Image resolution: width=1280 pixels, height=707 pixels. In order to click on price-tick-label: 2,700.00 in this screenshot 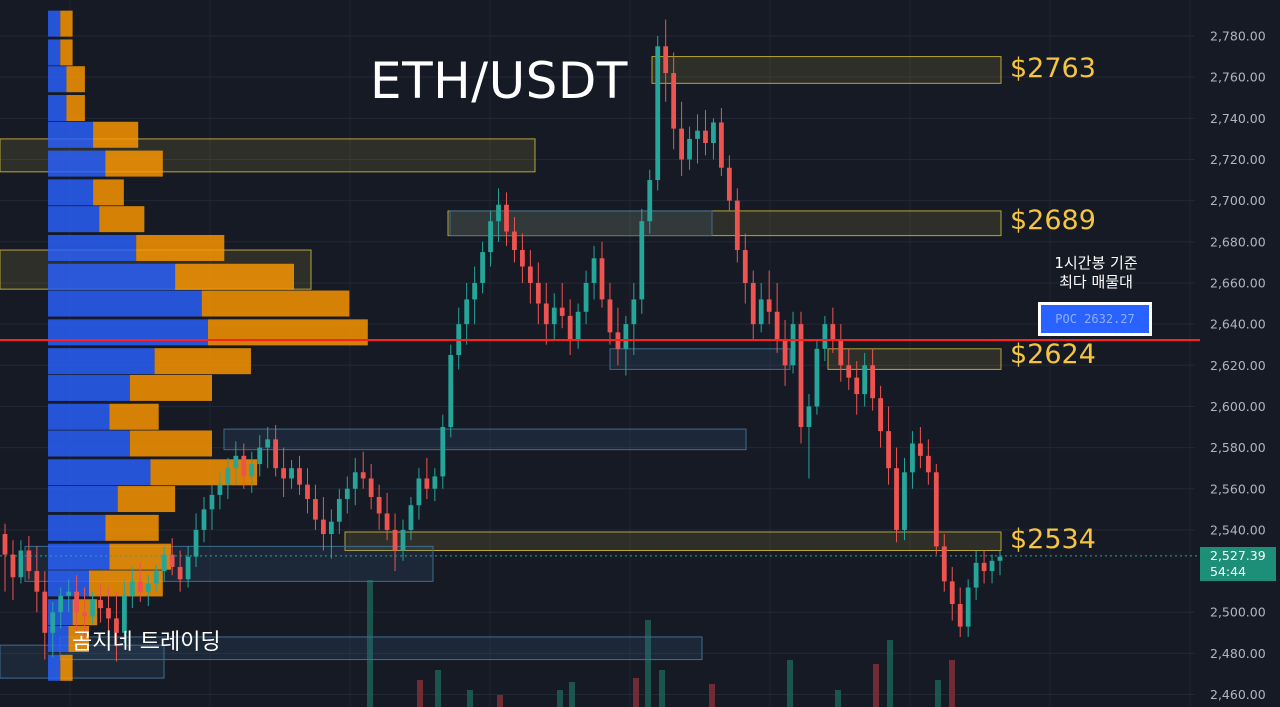, I will do `click(1238, 200)`.